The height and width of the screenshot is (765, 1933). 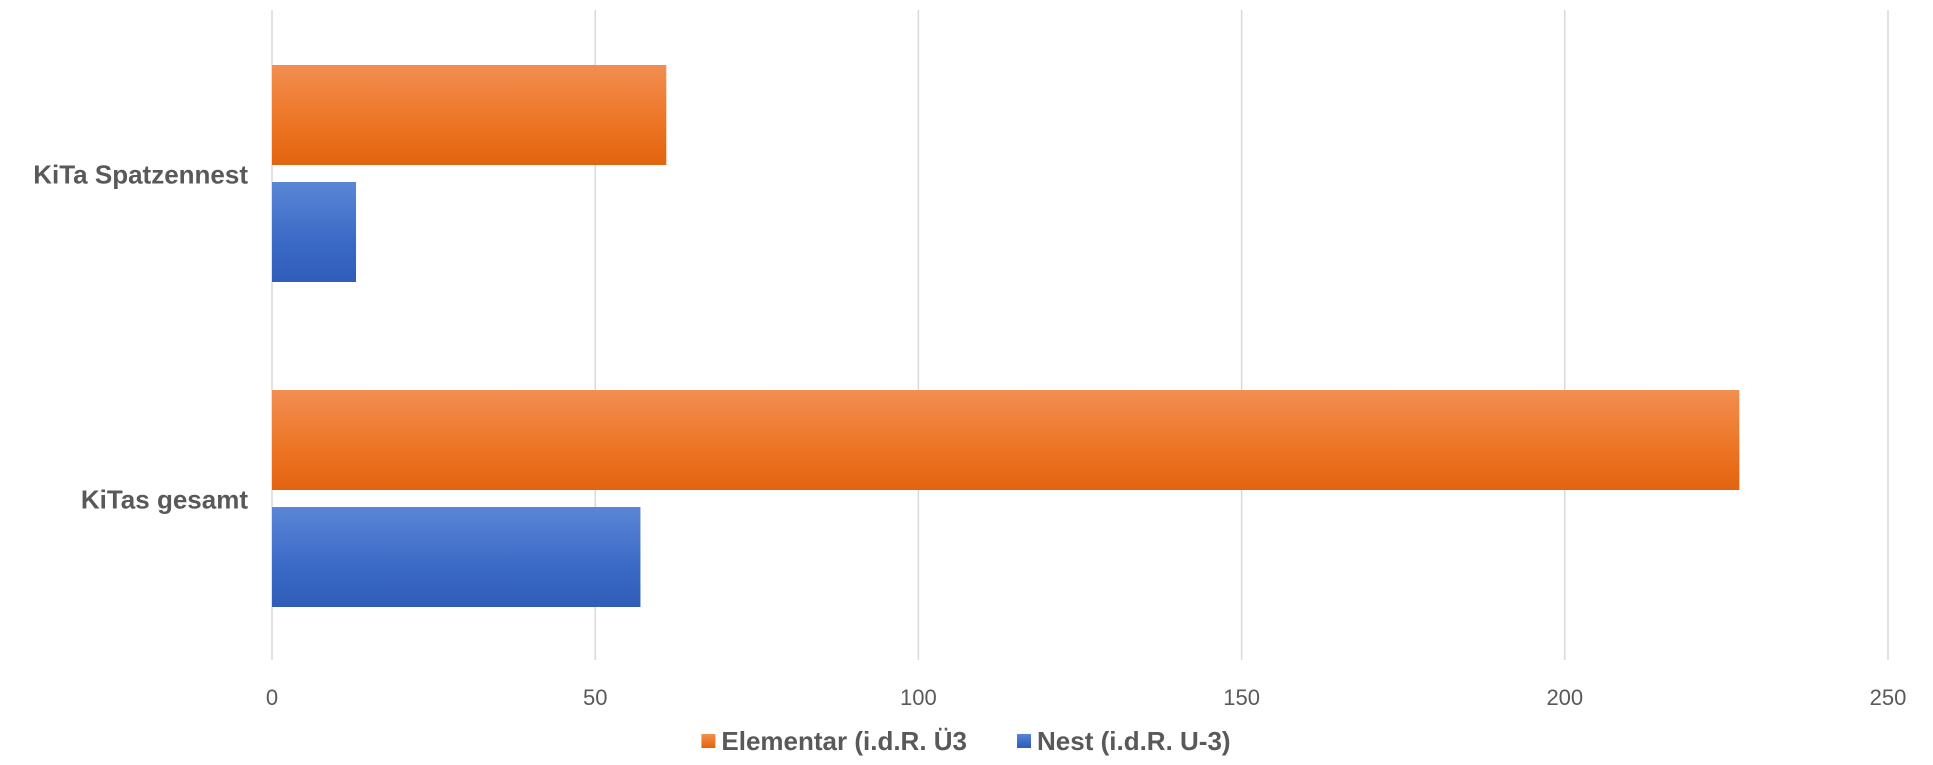 I want to click on x-tick-label-3: 150, so click(x=1241, y=697).